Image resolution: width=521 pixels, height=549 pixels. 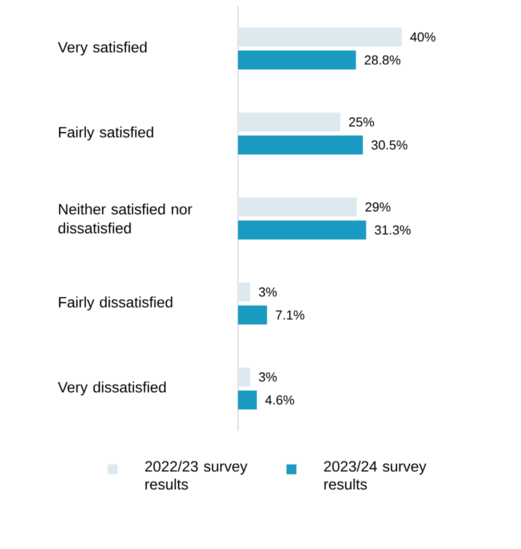 I want to click on legend-label: 2023/24 survey results, so click(x=375, y=475).